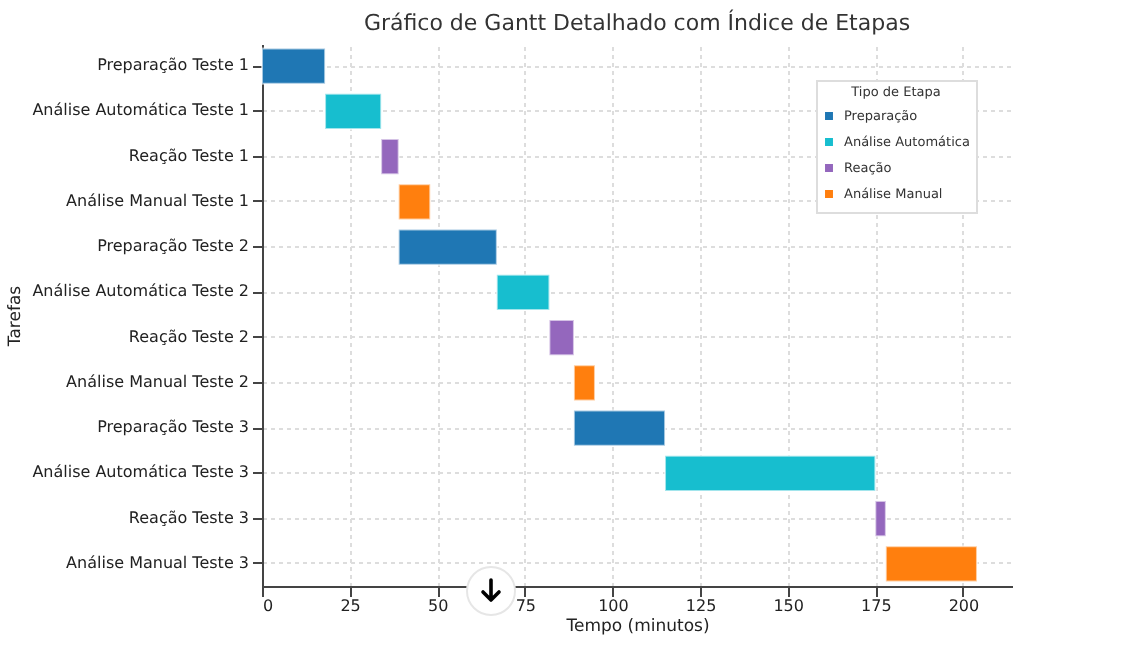  Describe the element at coordinates (788, 606) in the screenshot. I see `x-tick-label: 150` at that location.